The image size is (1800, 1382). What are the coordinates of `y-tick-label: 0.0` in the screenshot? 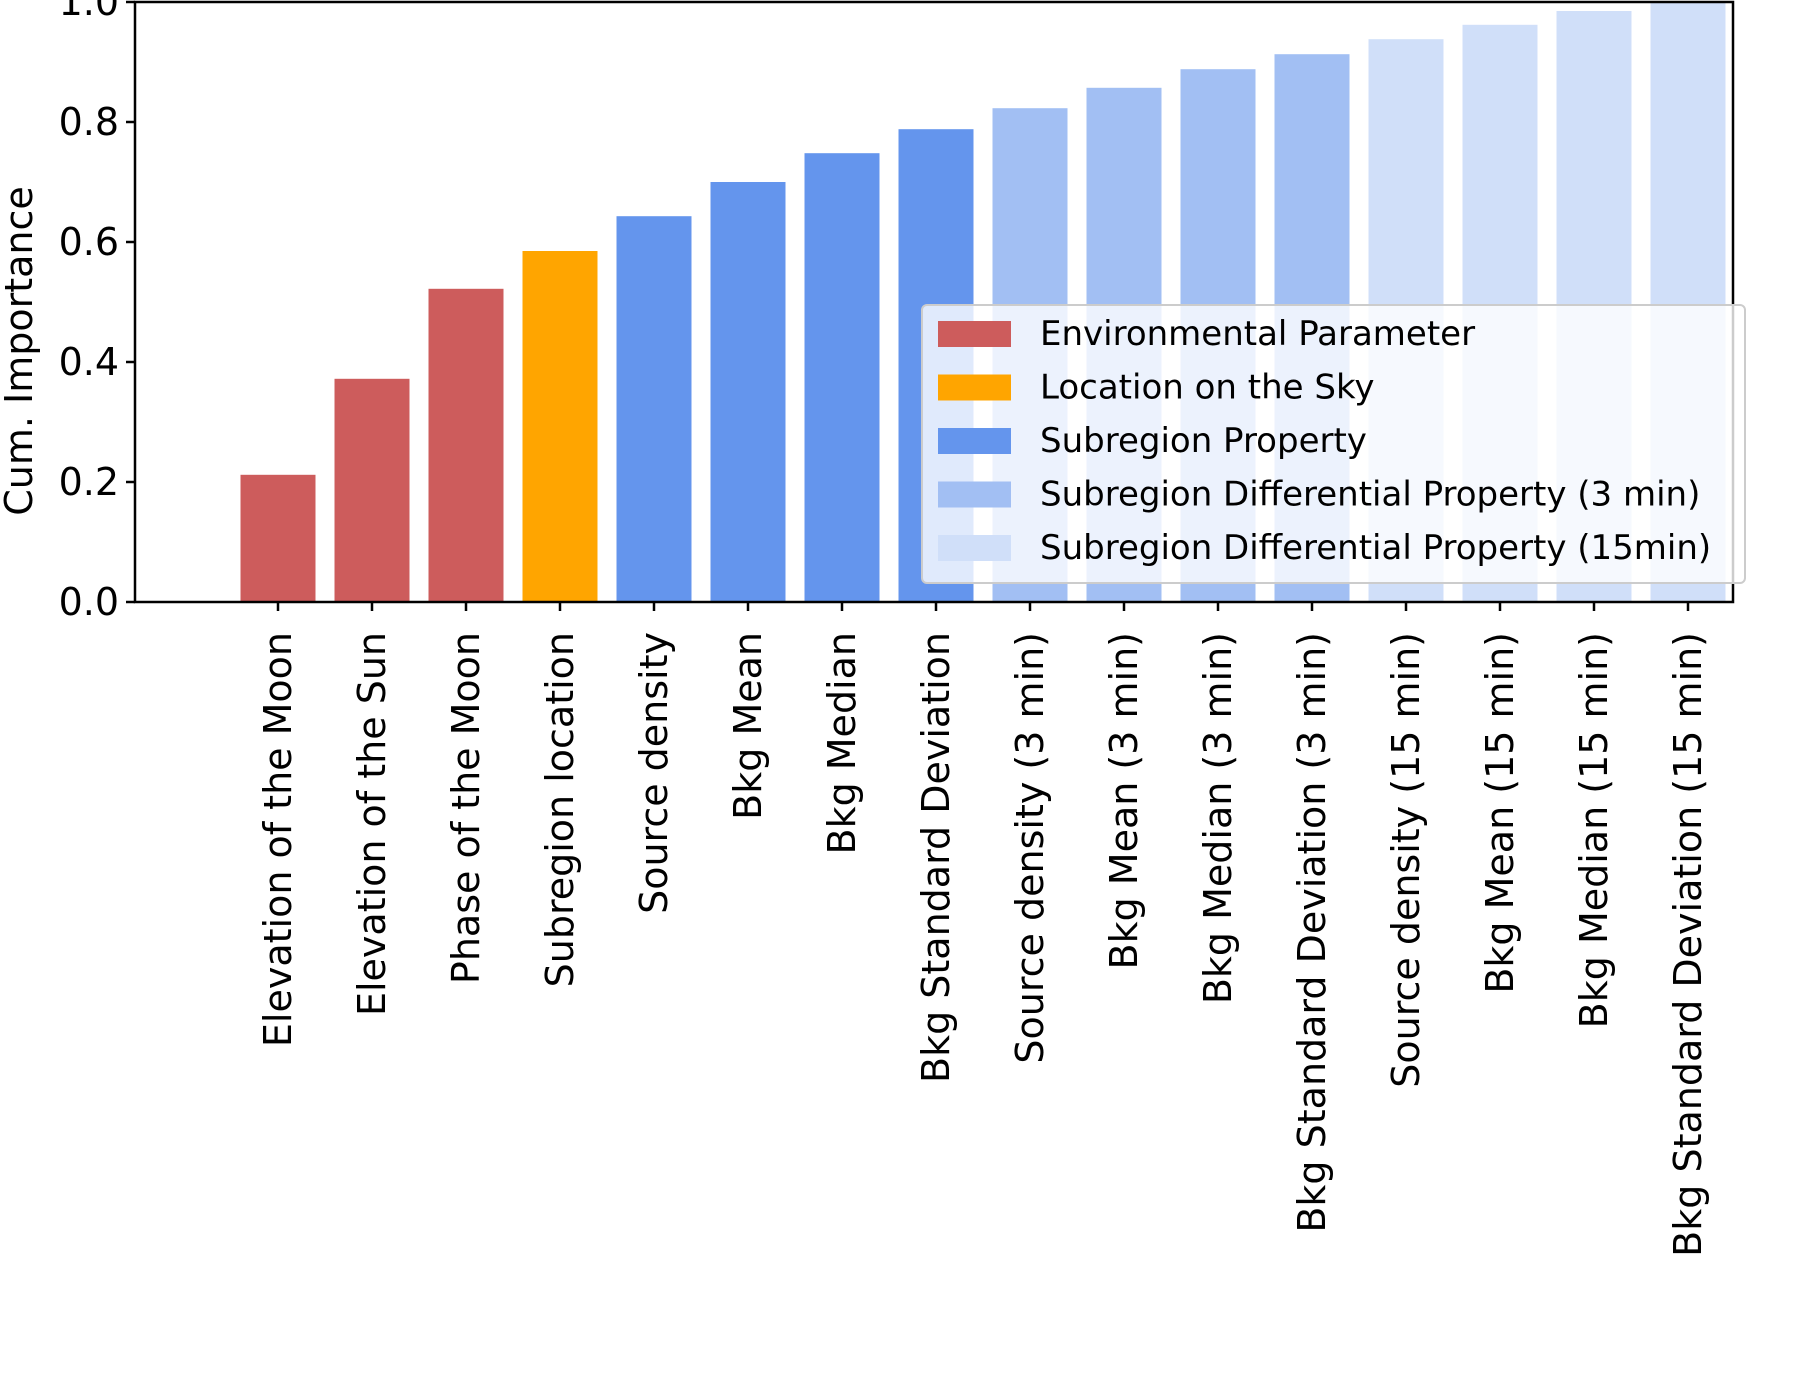 It's located at (89, 602).